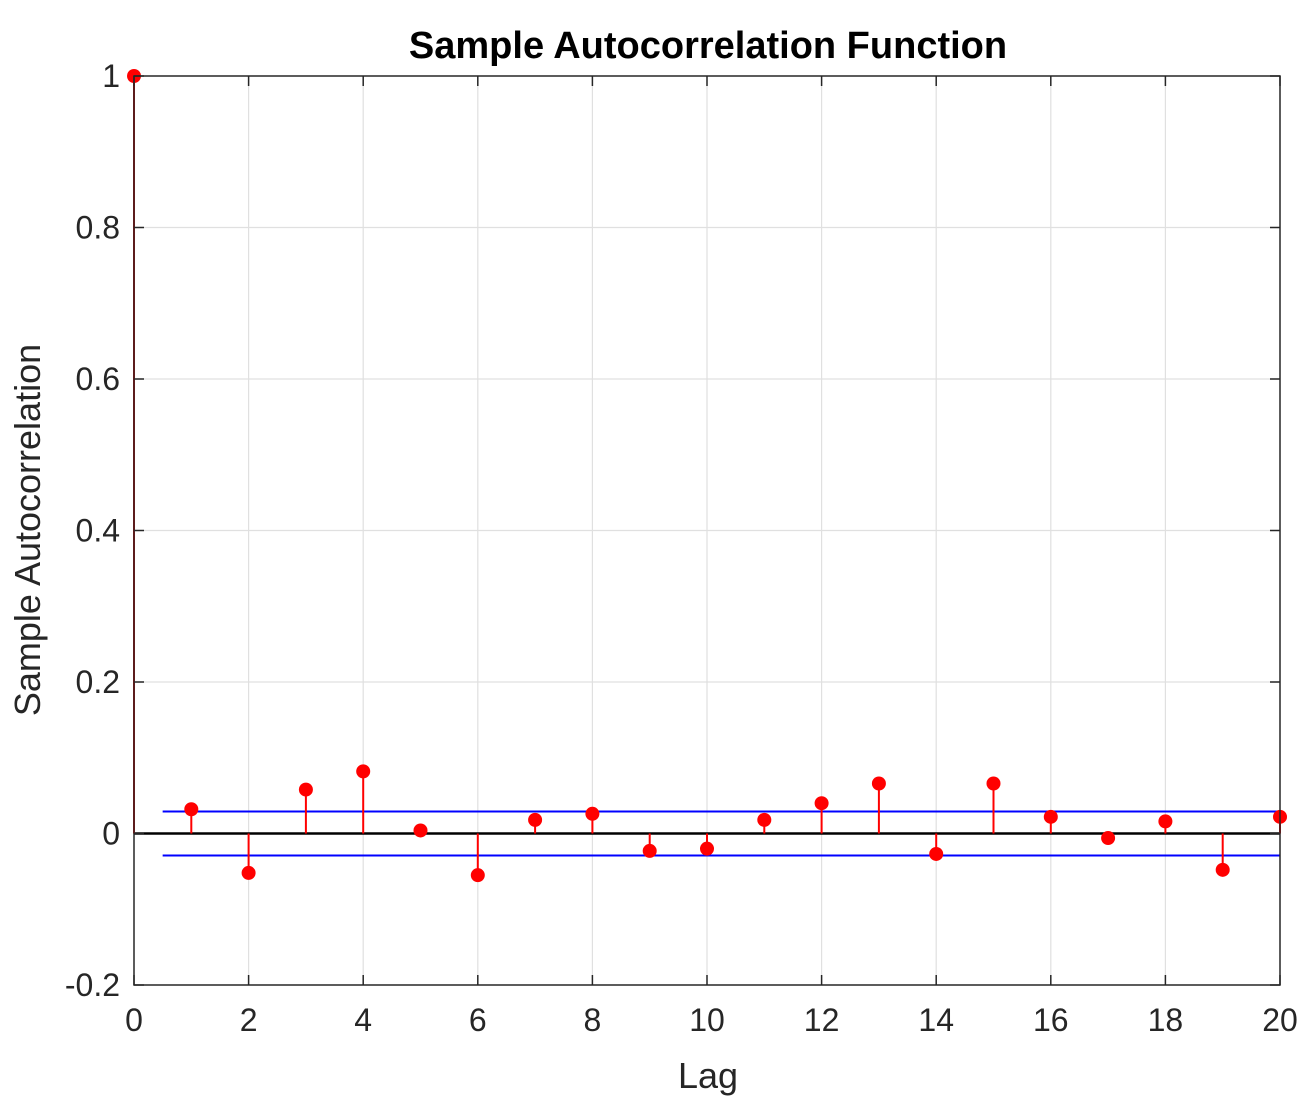 The image size is (1316, 1104). I want to click on y-tick-labels: -0.2 0 0.2 0.4 0.6 0.8 1, so click(92, 530).